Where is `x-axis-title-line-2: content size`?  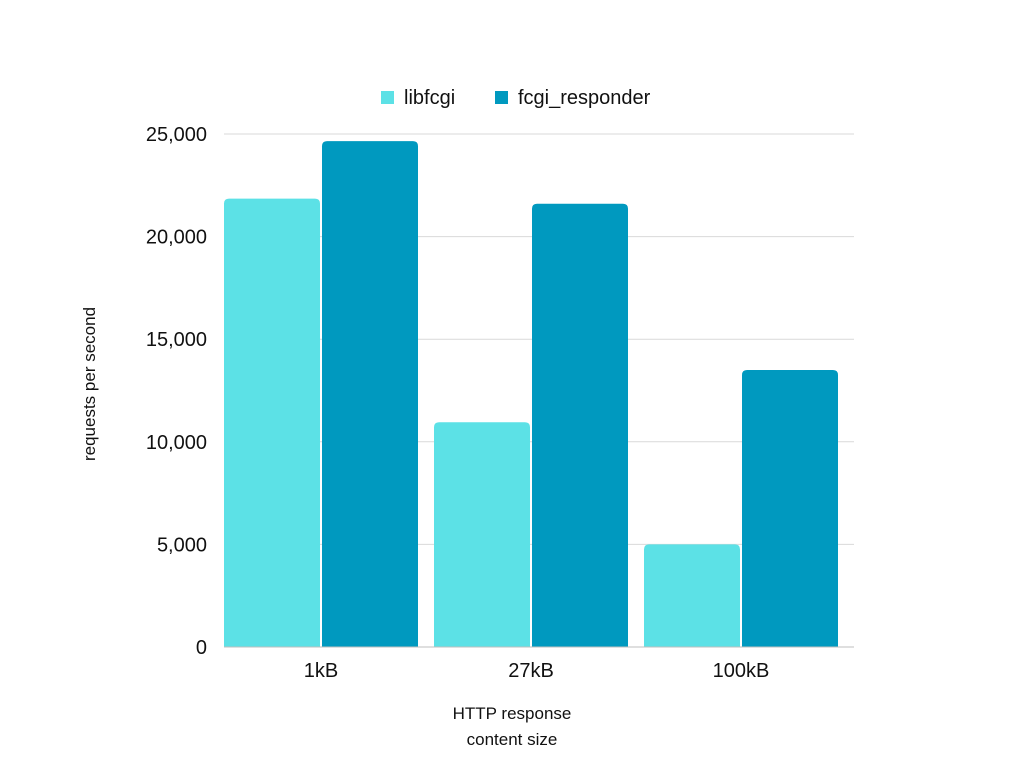 x-axis-title-line-2: content size is located at coordinates (512, 739).